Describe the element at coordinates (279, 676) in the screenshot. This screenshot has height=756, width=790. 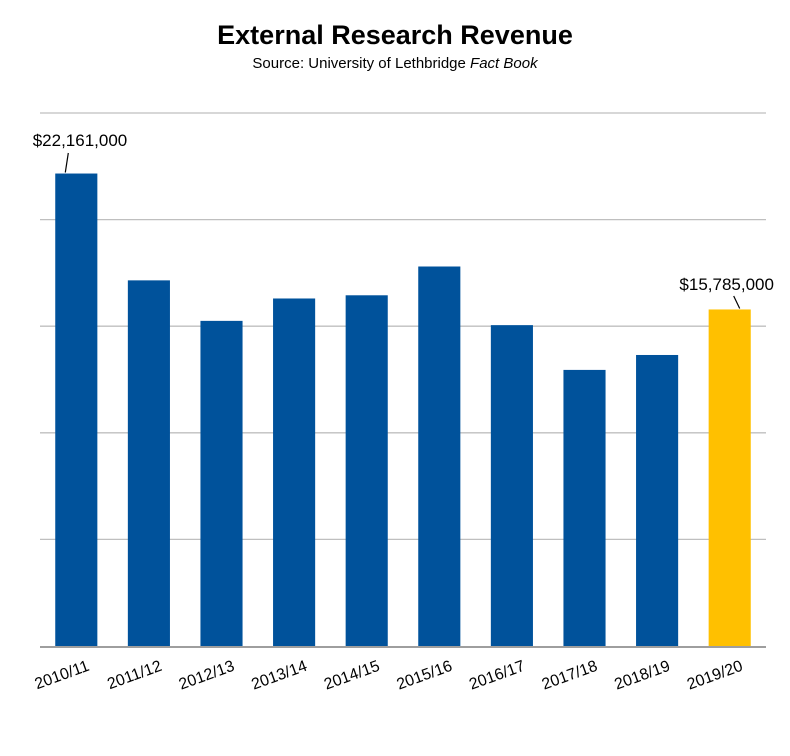
I see `x-tick-label: 2013/14` at that location.